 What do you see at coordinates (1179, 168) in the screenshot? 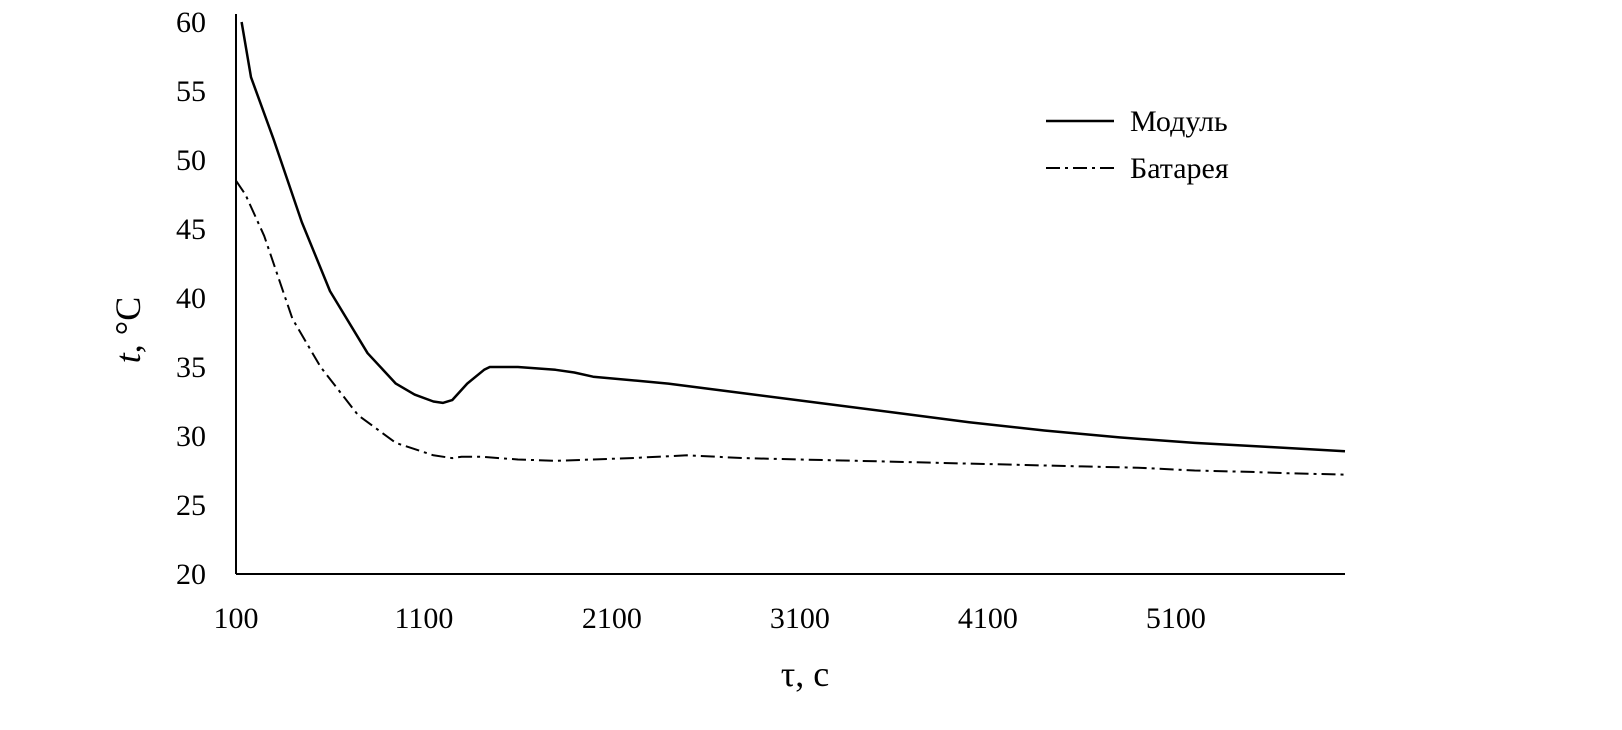
I see `legend-label-batareya: Батарея` at bounding box center [1179, 168].